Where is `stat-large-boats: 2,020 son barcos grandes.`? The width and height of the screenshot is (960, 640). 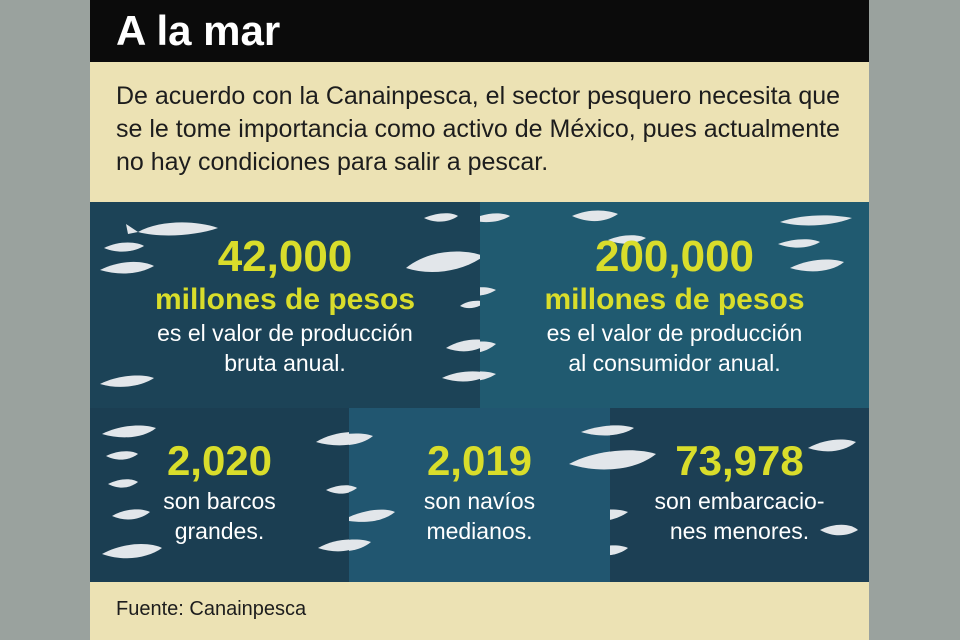 stat-large-boats: 2,020 son barcos grandes. is located at coordinates (219, 491).